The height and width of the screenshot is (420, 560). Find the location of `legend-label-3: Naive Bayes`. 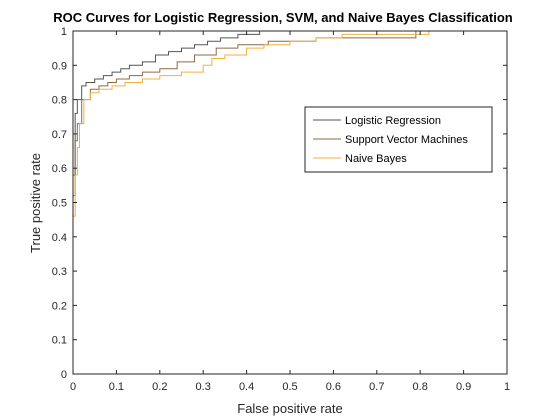

legend-label-3: Naive Bayes is located at coordinates (376, 159).